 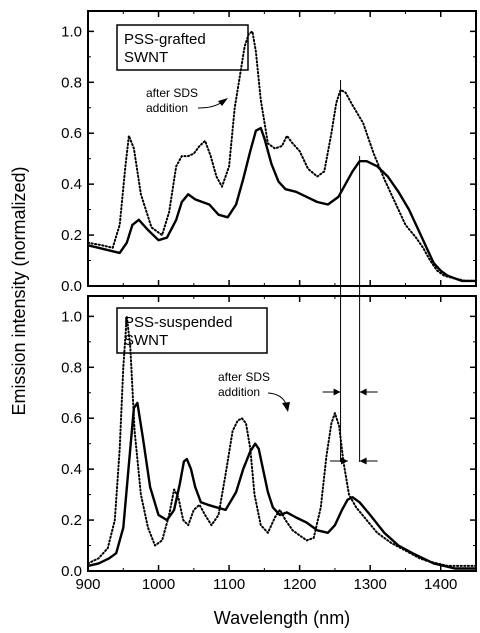 I want to click on top-y-tick-label: 0.4, so click(x=71, y=184).